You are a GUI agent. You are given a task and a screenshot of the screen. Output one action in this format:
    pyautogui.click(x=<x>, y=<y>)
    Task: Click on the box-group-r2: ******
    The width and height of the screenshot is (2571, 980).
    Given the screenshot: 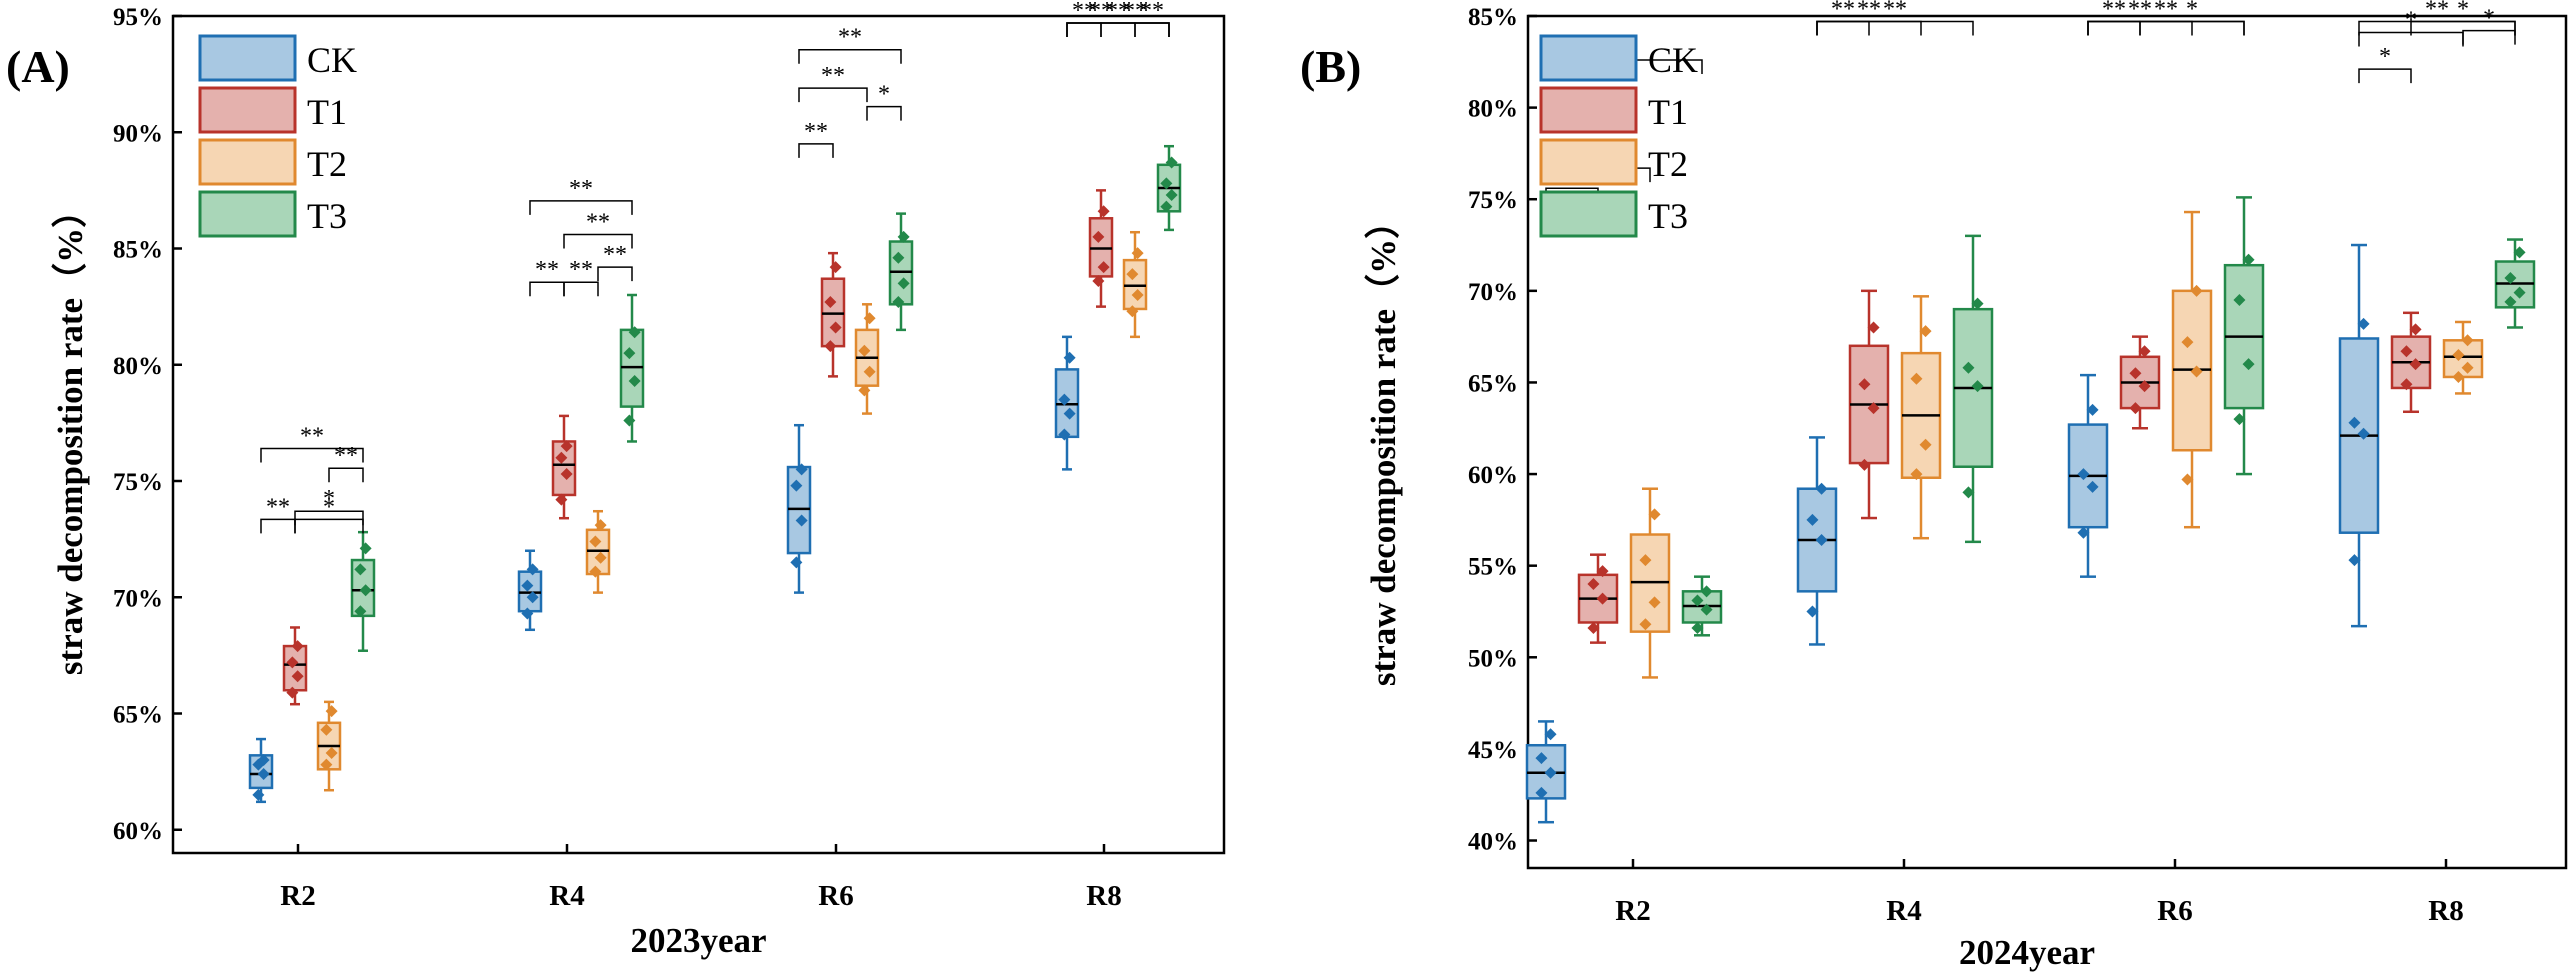 What is the action you would take?
    pyautogui.click(x=1624, y=429)
    